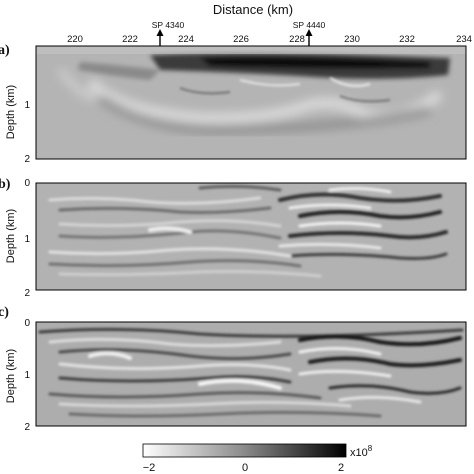  Describe the element at coordinates (464, 39) in the screenshot. I see `x-tick-label: 234` at that location.